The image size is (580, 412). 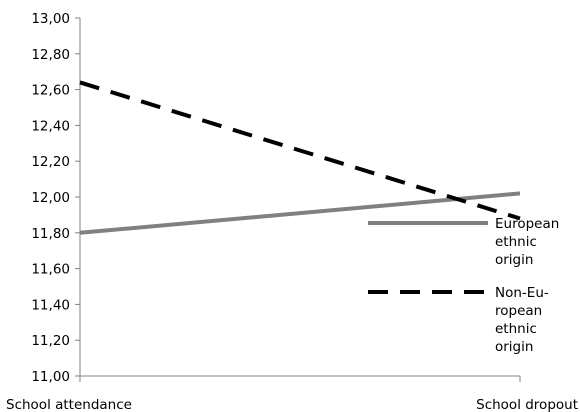 I want to click on y-tick-label: 12,60, so click(x=50, y=91).